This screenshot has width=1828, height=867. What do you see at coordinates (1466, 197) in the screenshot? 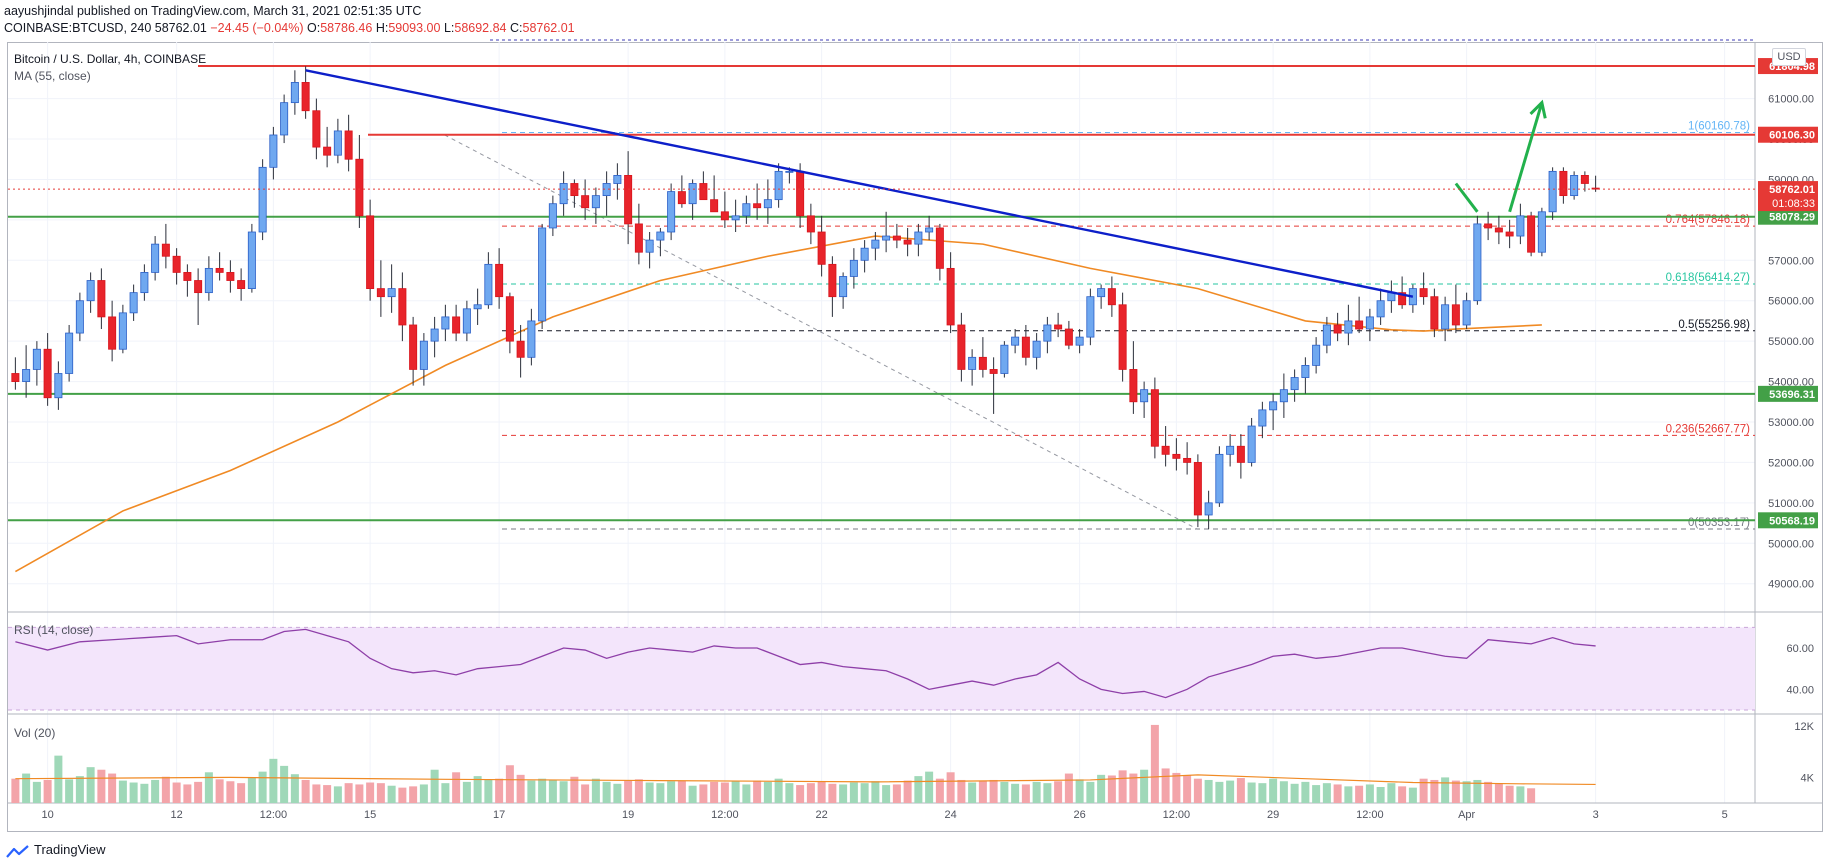
I see `arrow-small-down-icon` at bounding box center [1466, 197].